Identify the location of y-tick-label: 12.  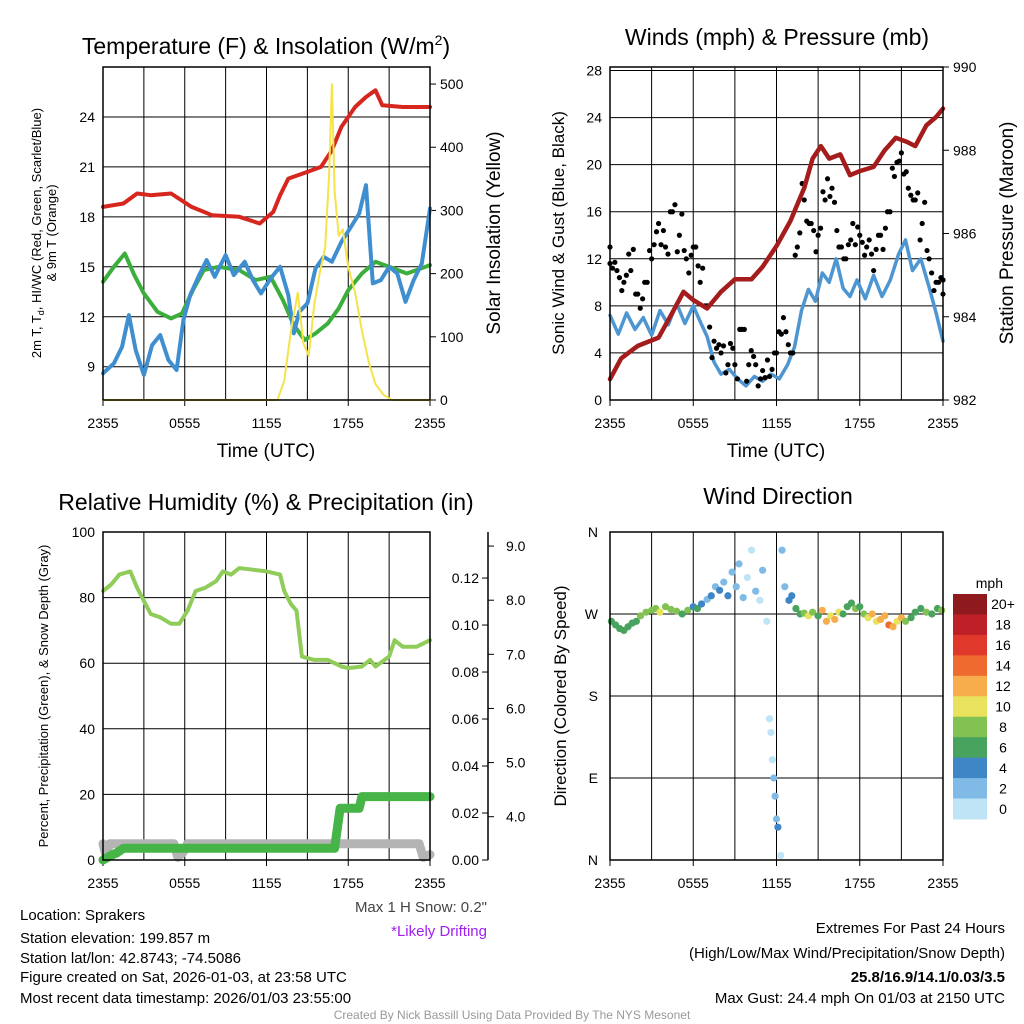
(87, 317).